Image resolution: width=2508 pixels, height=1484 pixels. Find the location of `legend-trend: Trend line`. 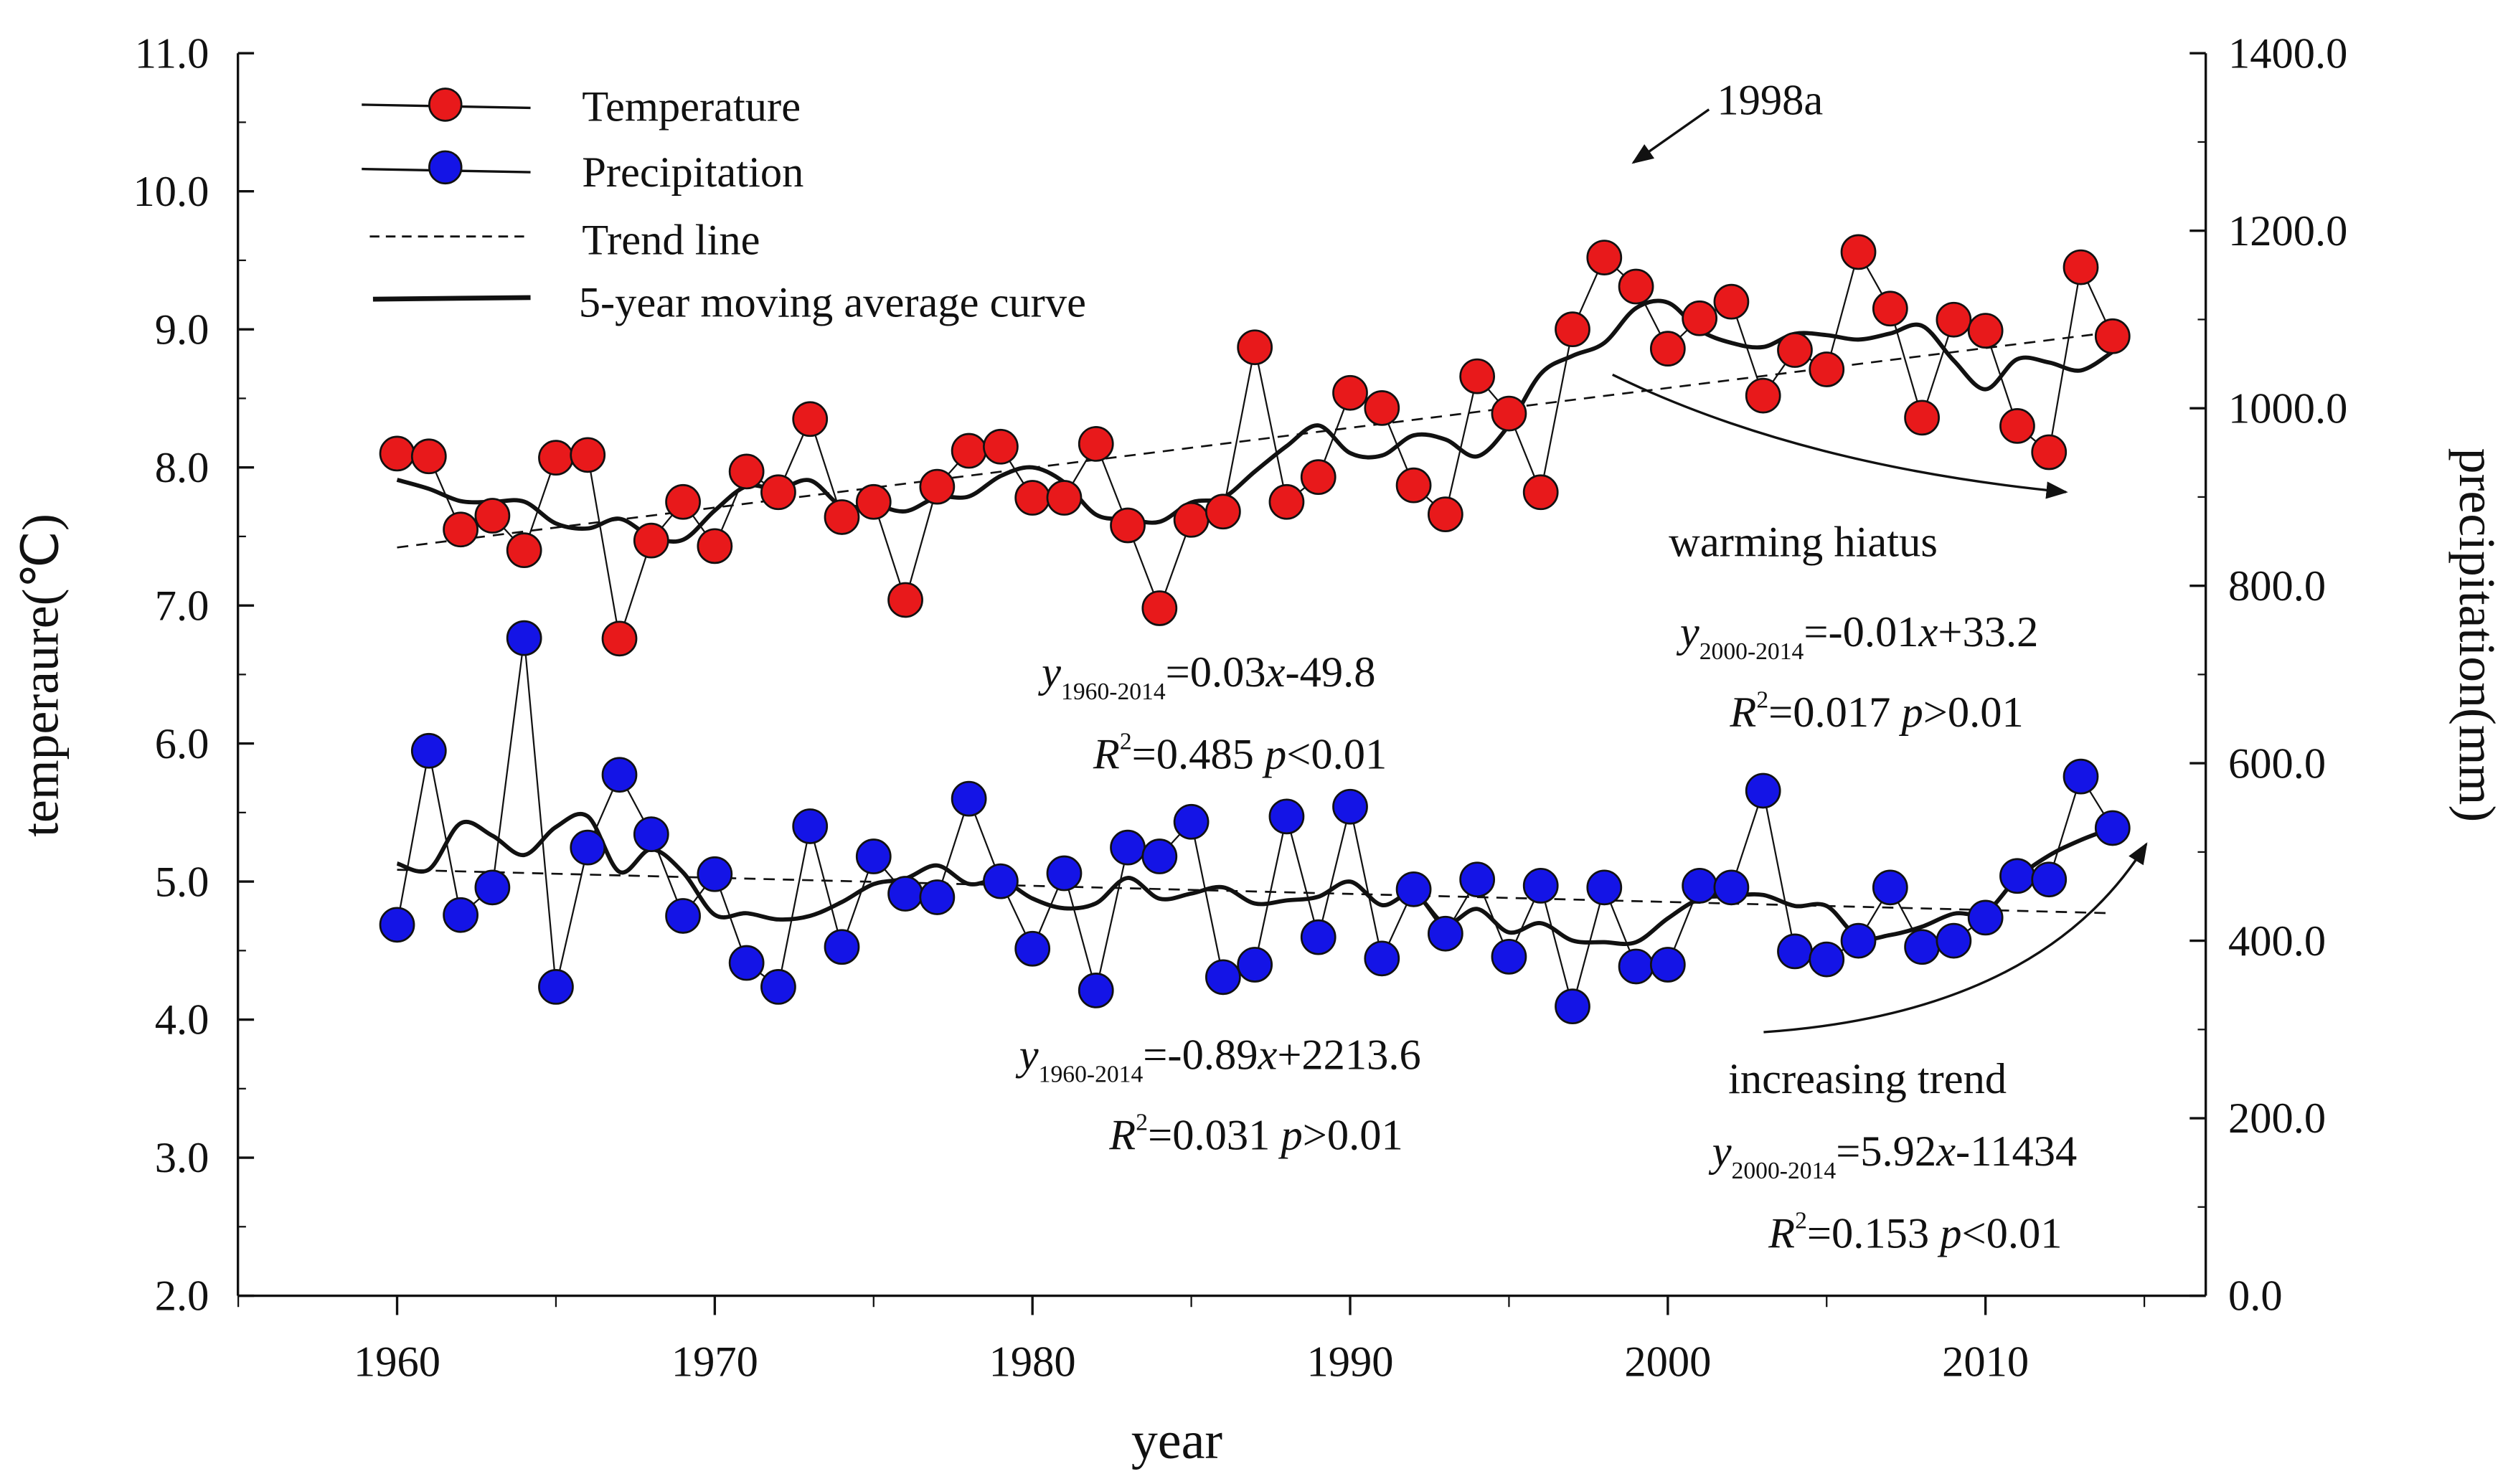

legend-trend: Trend line is located at coordinates (671, 240).